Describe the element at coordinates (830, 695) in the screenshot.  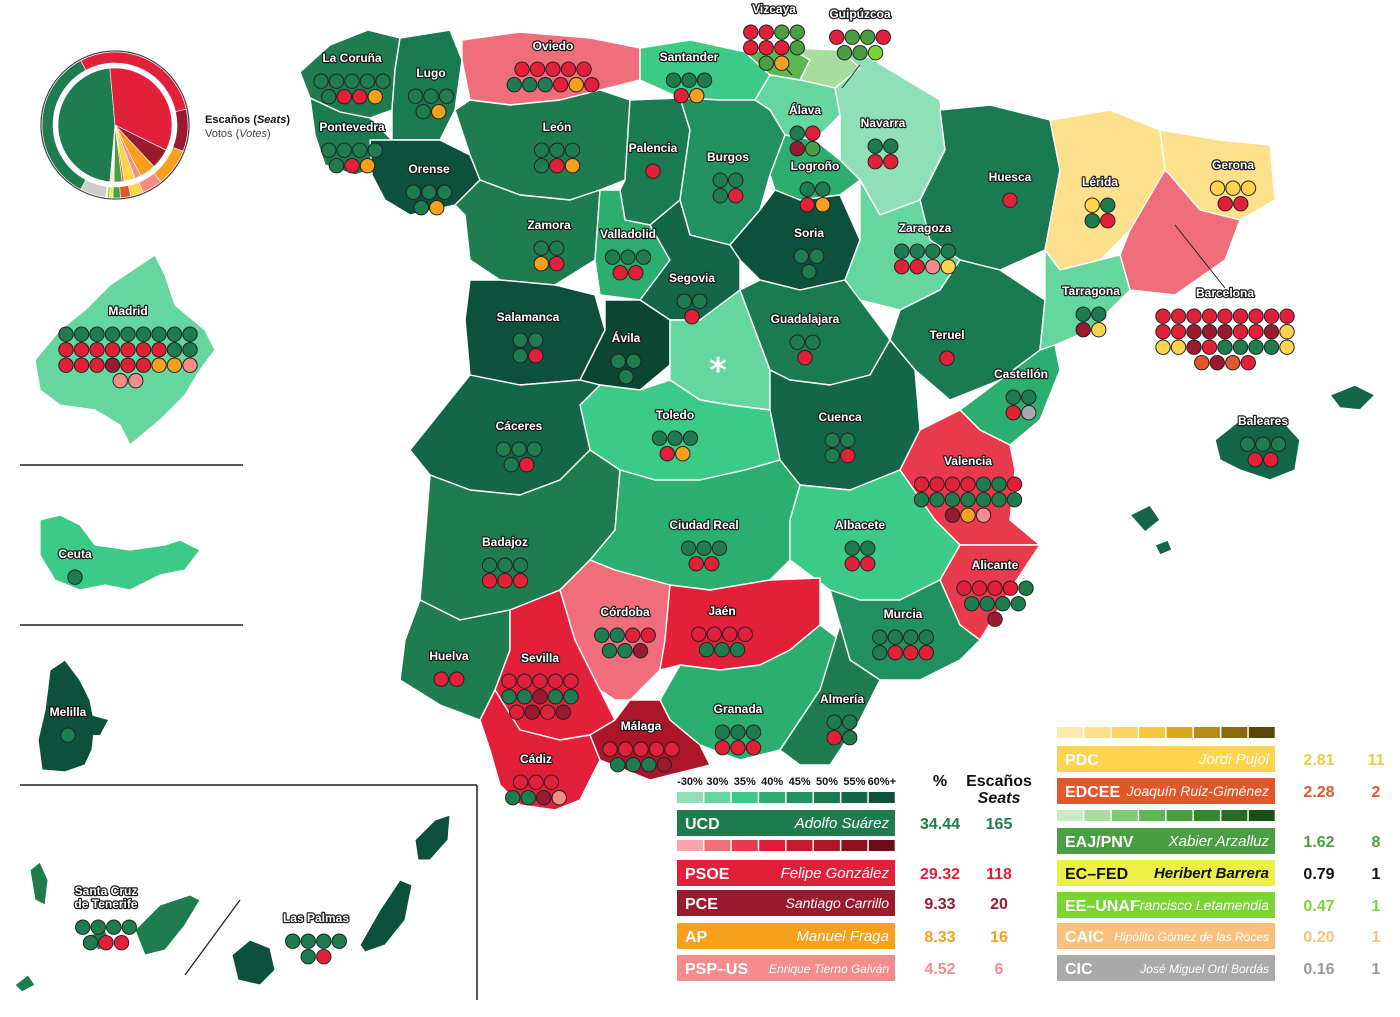
I see `province-almeria` at that location.